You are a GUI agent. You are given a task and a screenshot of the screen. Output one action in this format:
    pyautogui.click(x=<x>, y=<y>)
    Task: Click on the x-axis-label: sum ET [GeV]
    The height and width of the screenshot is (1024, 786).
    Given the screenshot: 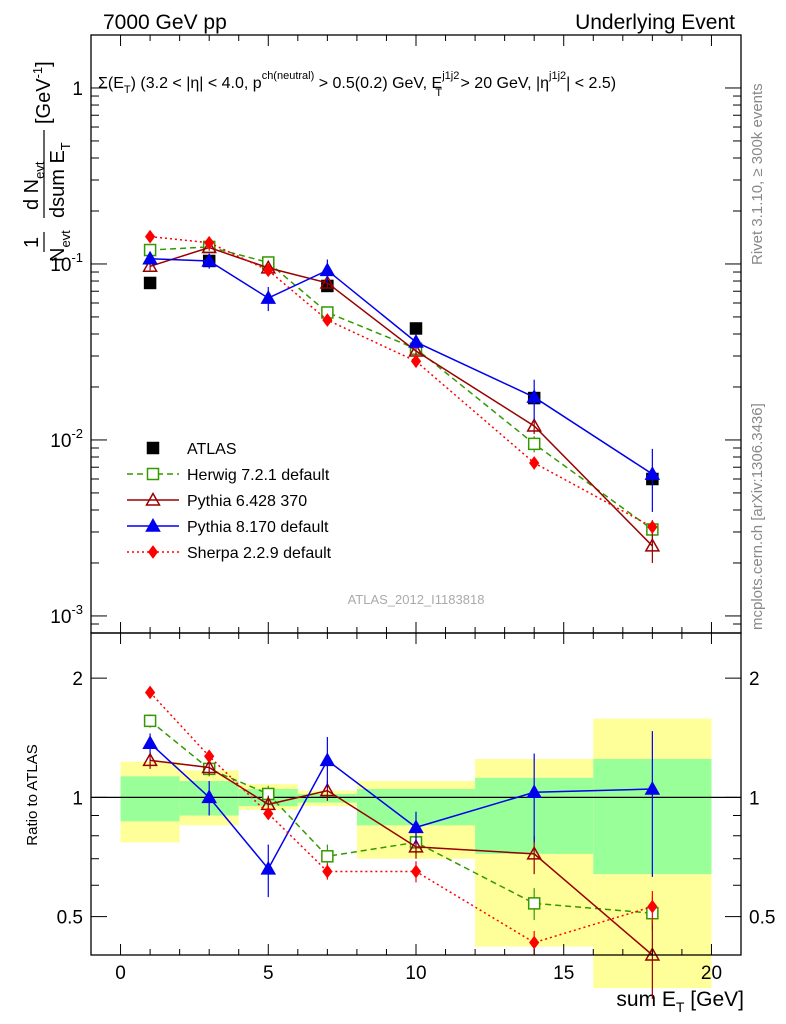 What is the action you would take?
    pyautogui.click(x=680, y=1001)
    